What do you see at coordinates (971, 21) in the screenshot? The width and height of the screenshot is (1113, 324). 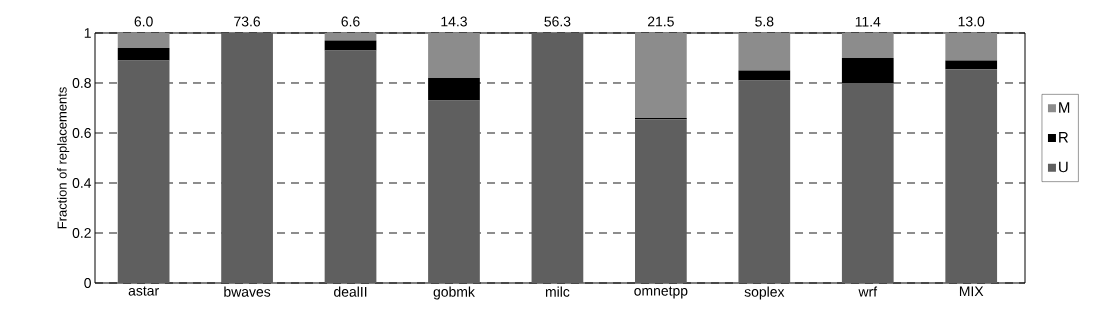 I see `annotation: 13.0` at bounding box center [971, 21].